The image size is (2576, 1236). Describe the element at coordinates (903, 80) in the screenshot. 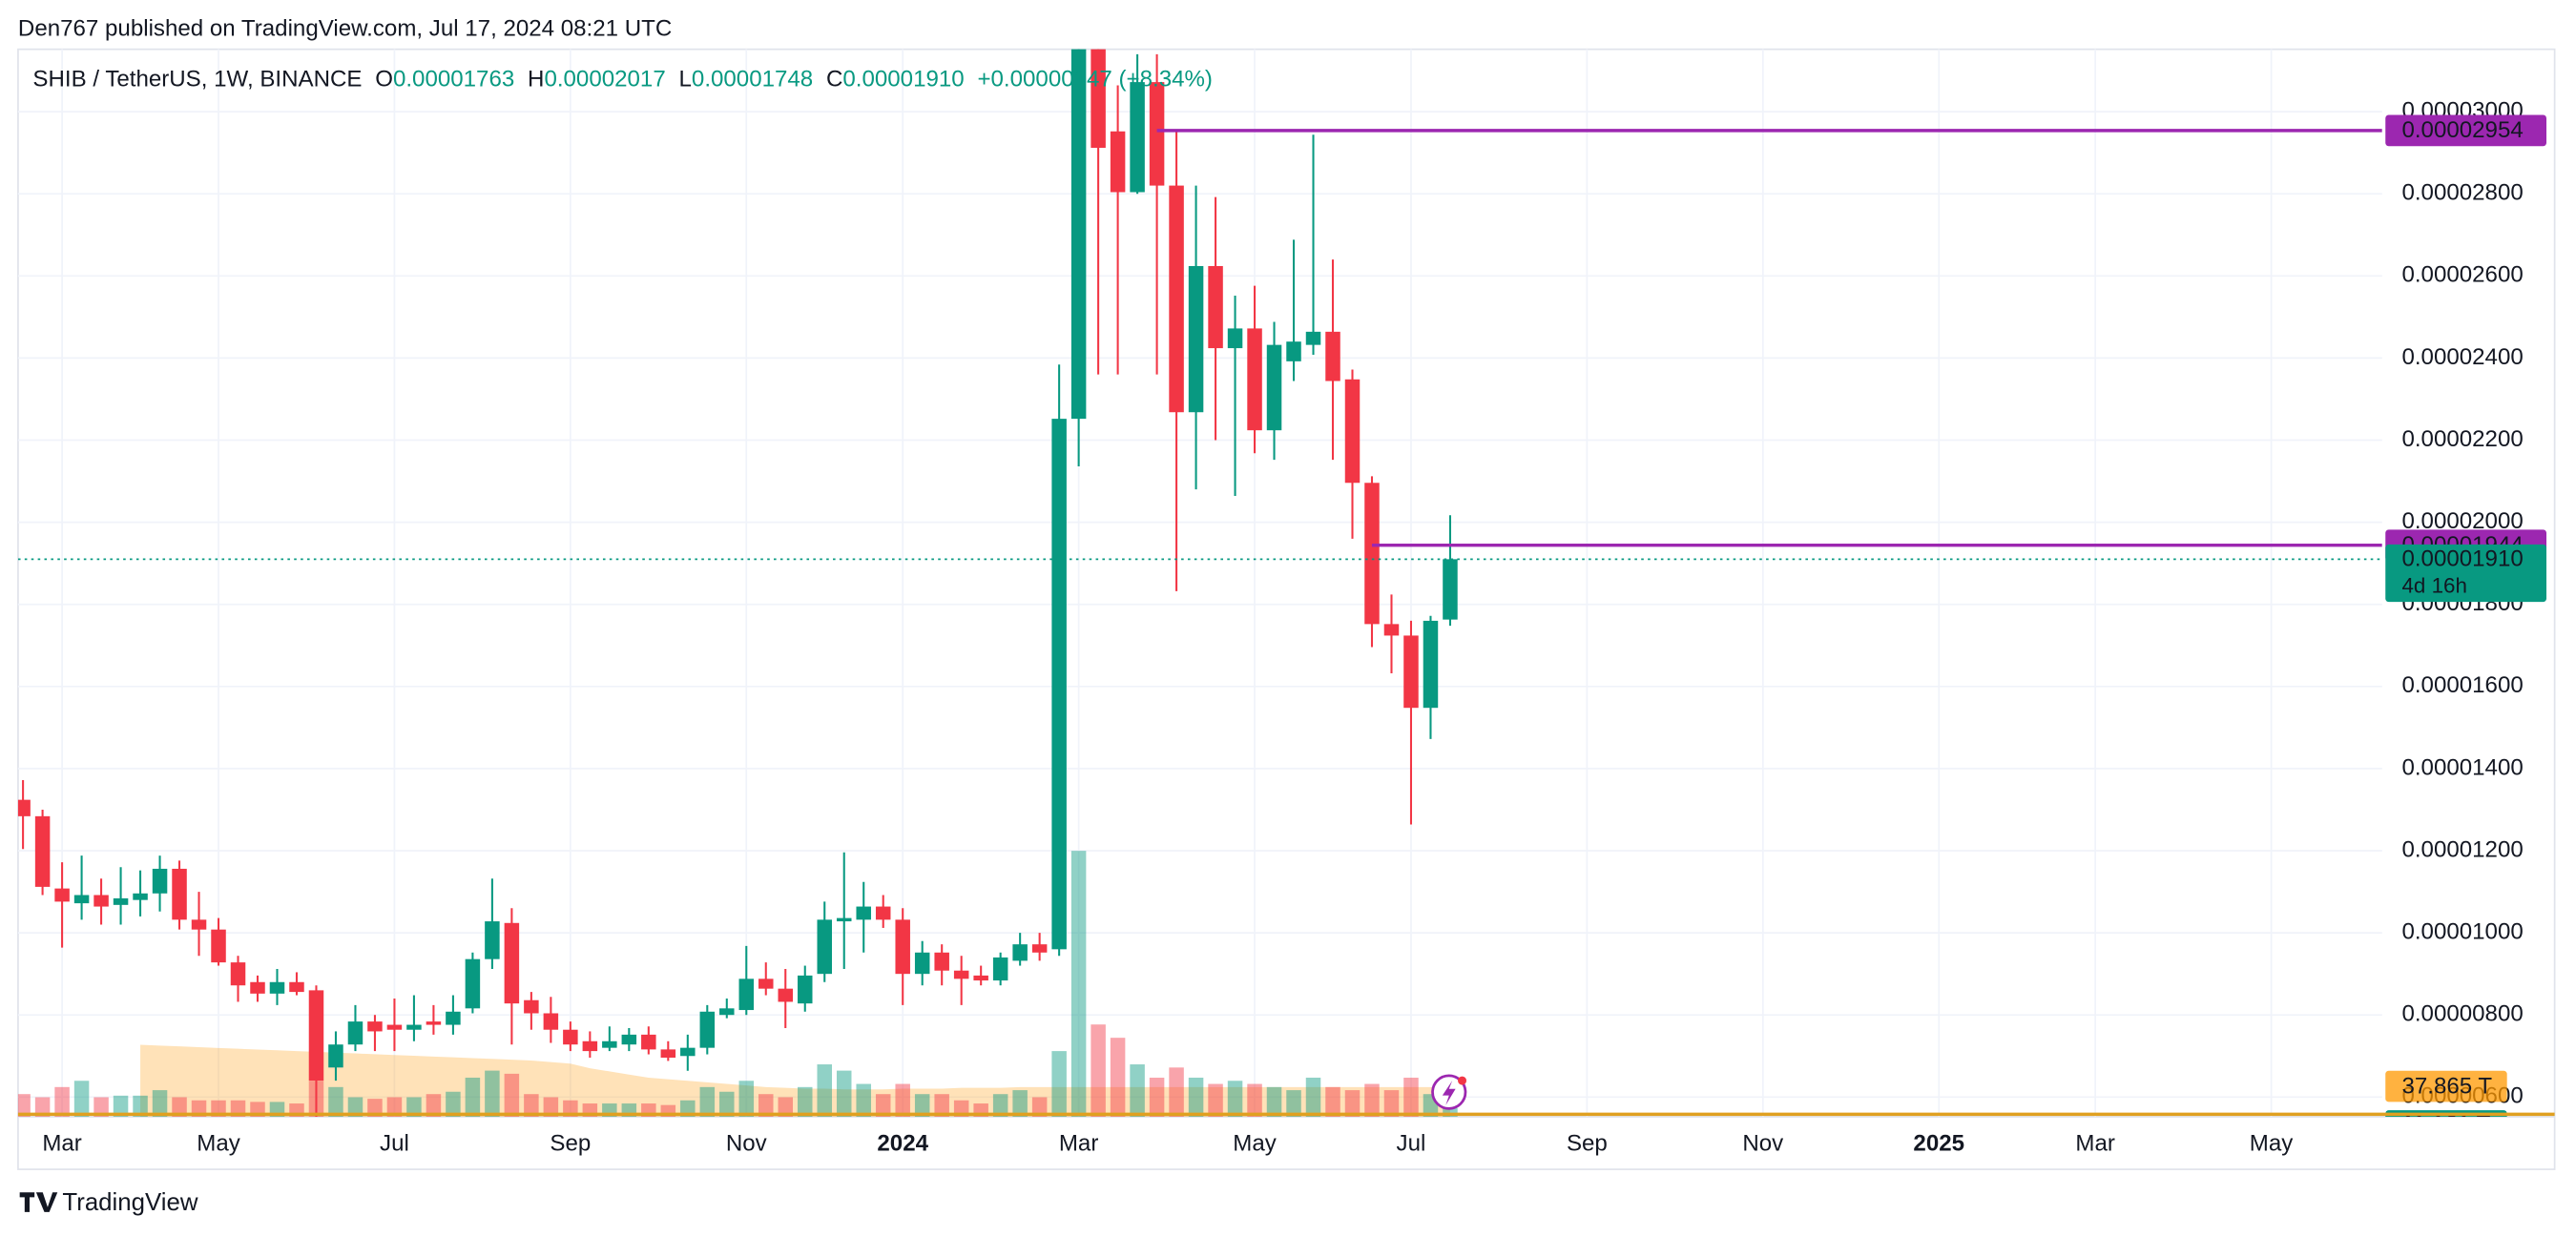

I see `legend-value: 0.00001910` at that location.